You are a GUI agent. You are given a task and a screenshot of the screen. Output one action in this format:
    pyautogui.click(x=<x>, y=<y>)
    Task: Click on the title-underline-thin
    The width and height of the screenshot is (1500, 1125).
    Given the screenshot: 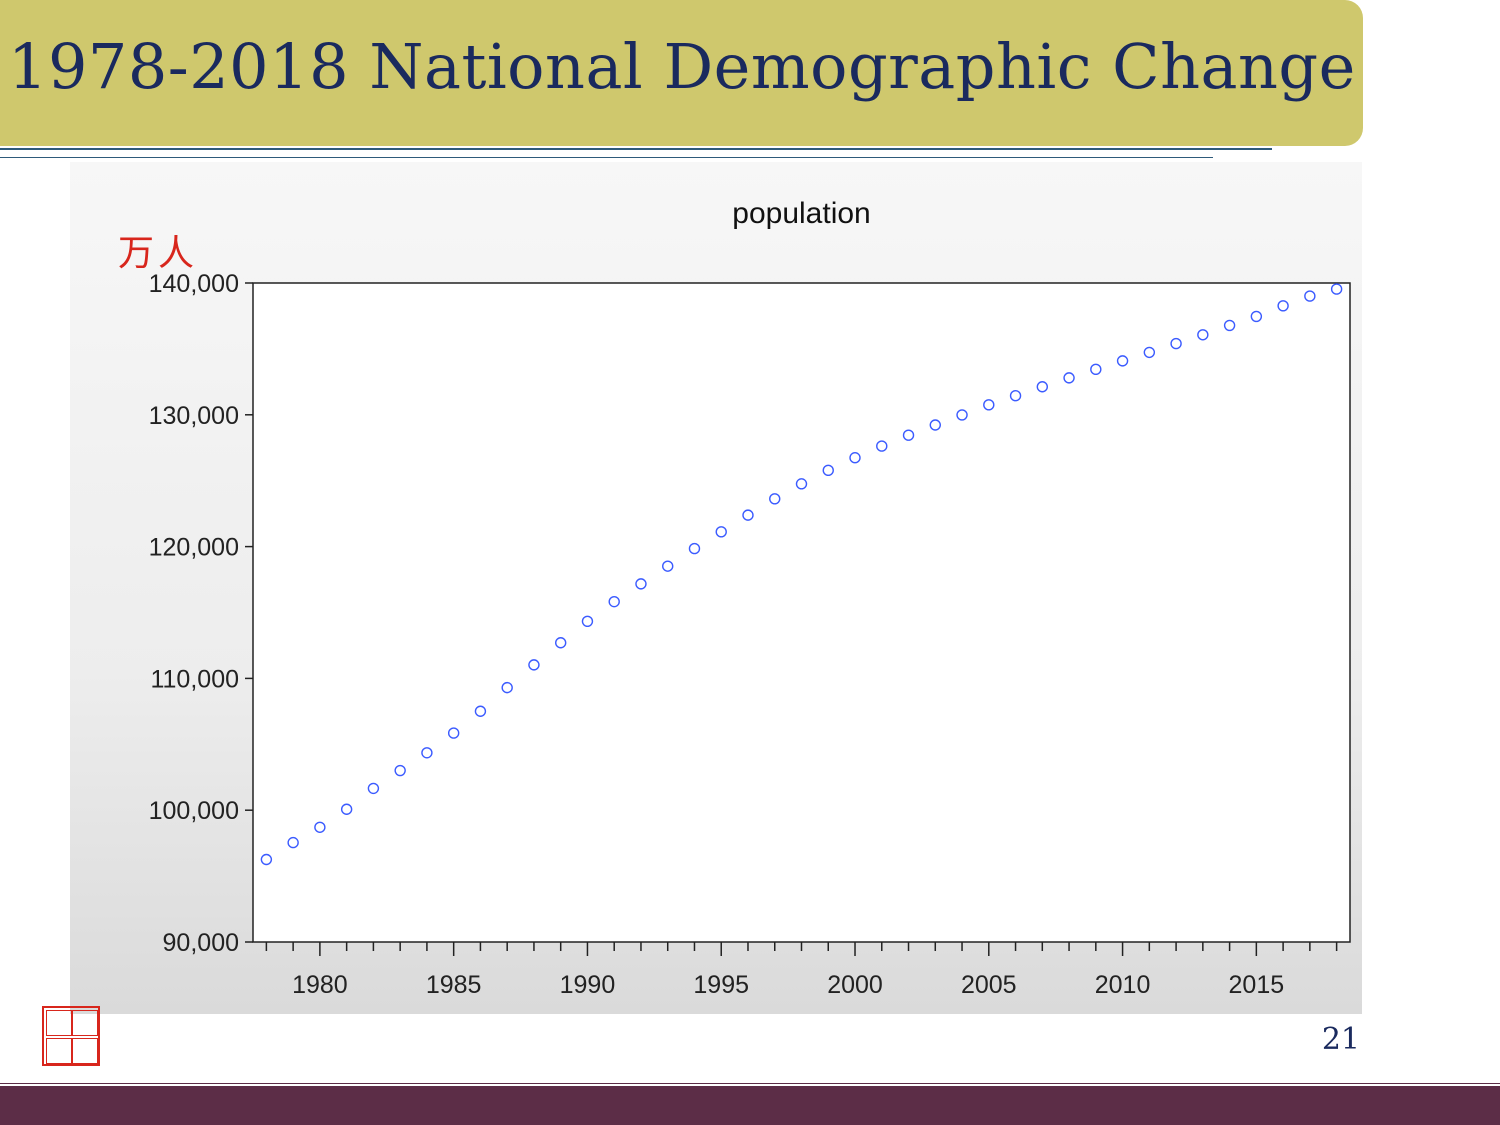 What is the action you would take?
    pyautogui.click(x=606, y=157)
    